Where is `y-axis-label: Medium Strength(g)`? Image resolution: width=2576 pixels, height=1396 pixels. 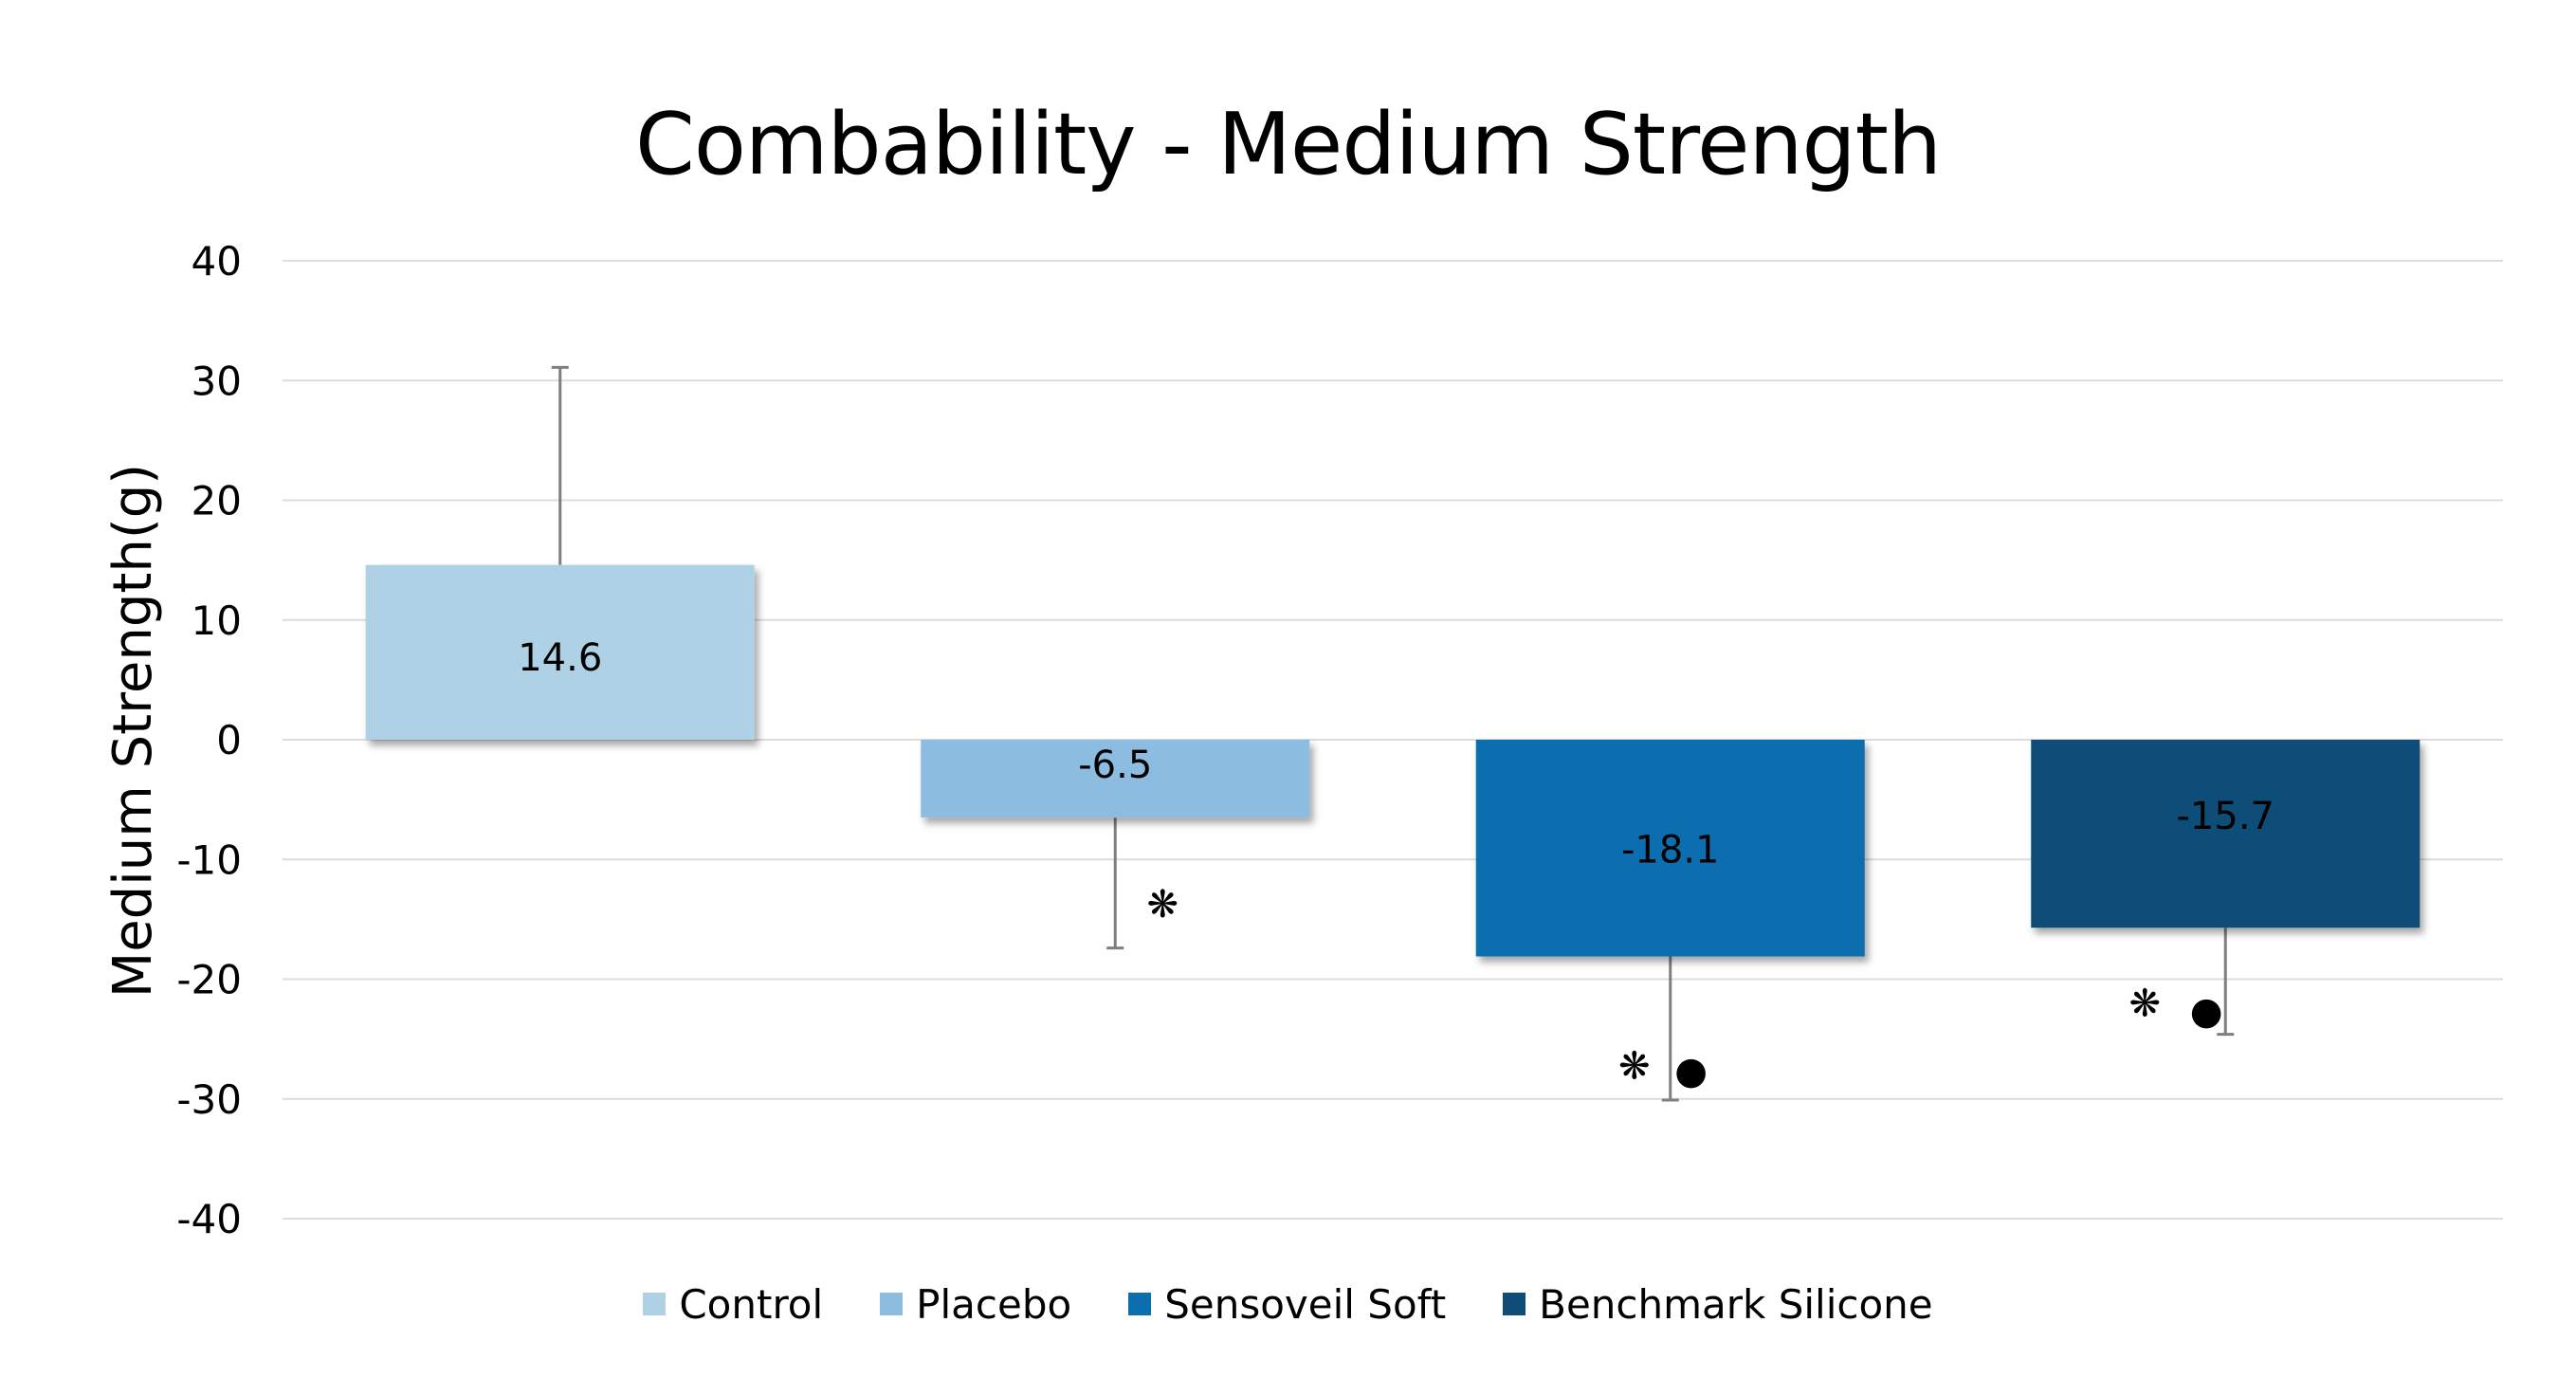
y-axis-label: Medium Strength(g) is located at coordinates (132, 730).